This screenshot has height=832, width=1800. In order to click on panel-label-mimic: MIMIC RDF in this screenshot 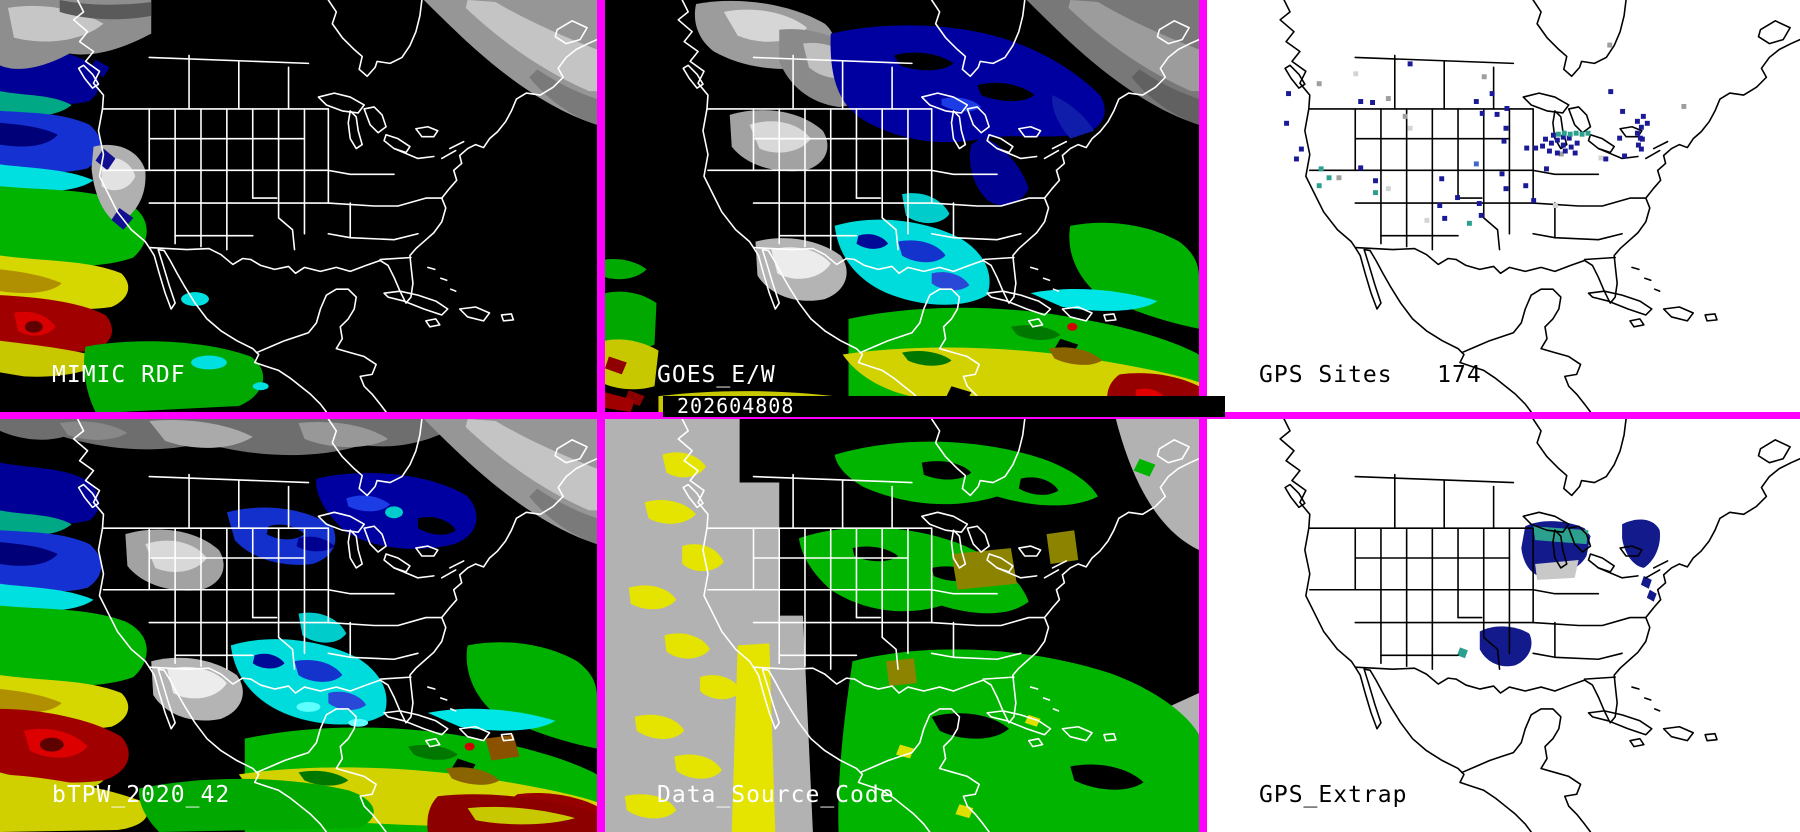, I will do `click(119, 375)`.